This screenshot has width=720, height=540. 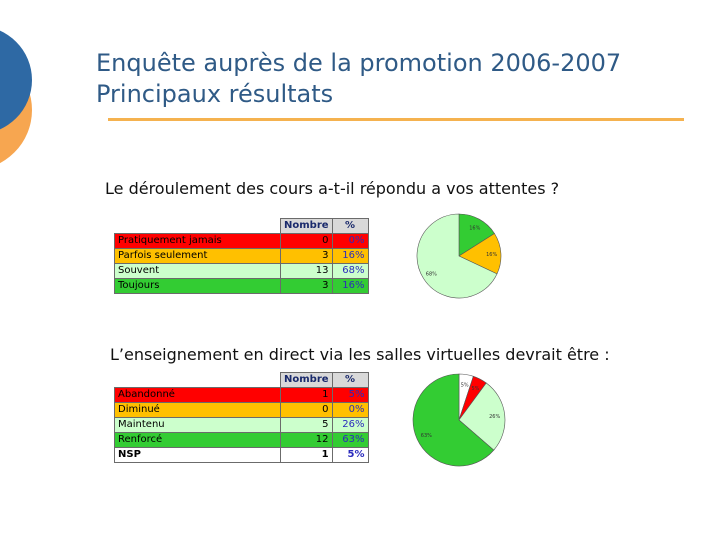 I want to click on q1-header-row: Nombre %, so click(x=241, y=226).